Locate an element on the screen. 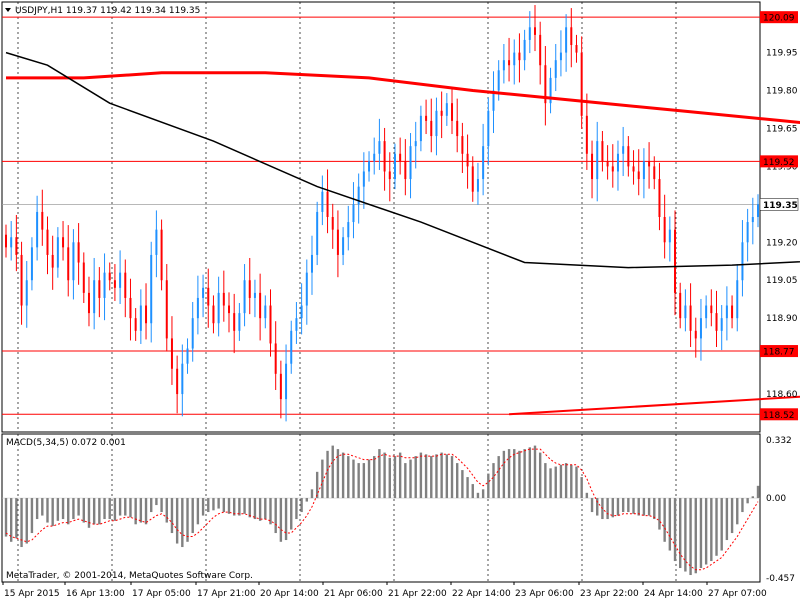 This screenshot has height=600, width=800. moving-average-red is located at coordinates (403, 97).